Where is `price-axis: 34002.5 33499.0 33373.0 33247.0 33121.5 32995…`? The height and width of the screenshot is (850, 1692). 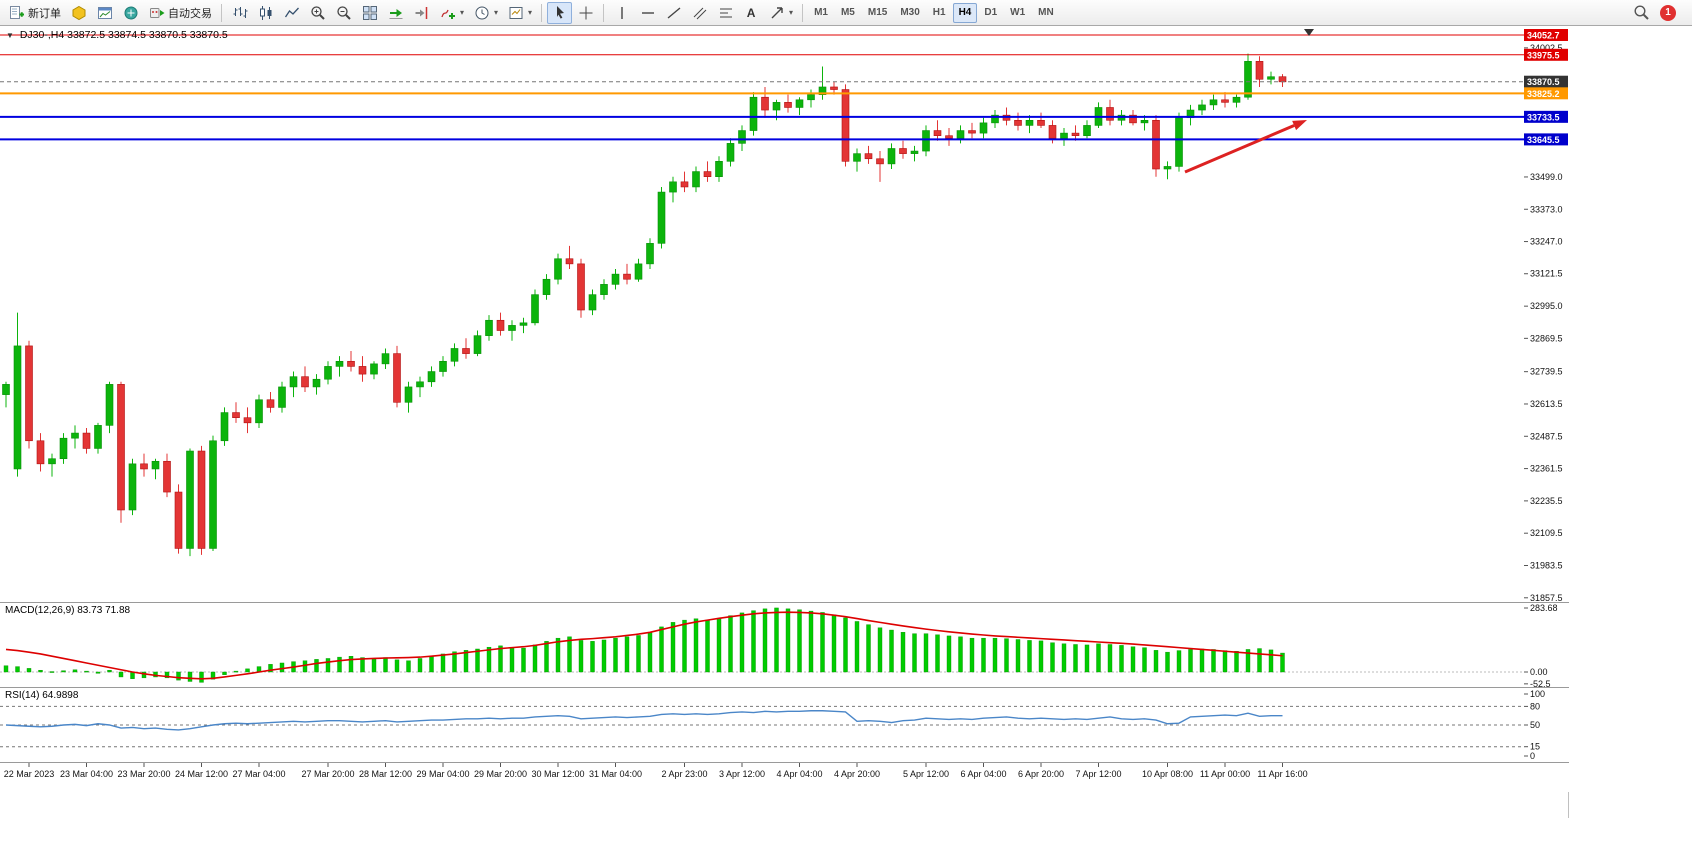 price-axis: 34002.5 33499.0 33373.0 33247.0 33121.5 32995… is located at coordinates (1543, 323).